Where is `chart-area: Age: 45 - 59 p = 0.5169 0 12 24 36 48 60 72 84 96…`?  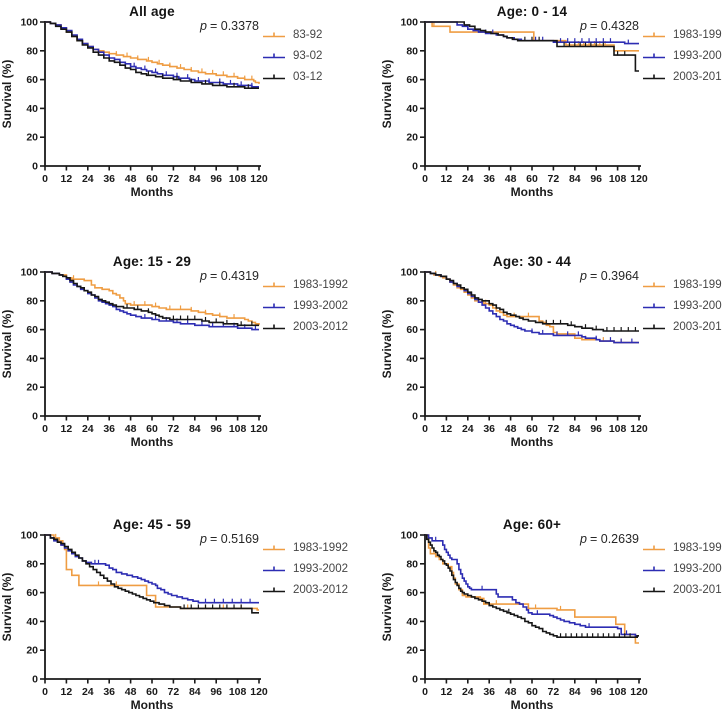 chart-area: Age: 45 - 59 p = 0.5169 0 12 24 36 48 60 72 84 96… is located at coordinates (135, 615).